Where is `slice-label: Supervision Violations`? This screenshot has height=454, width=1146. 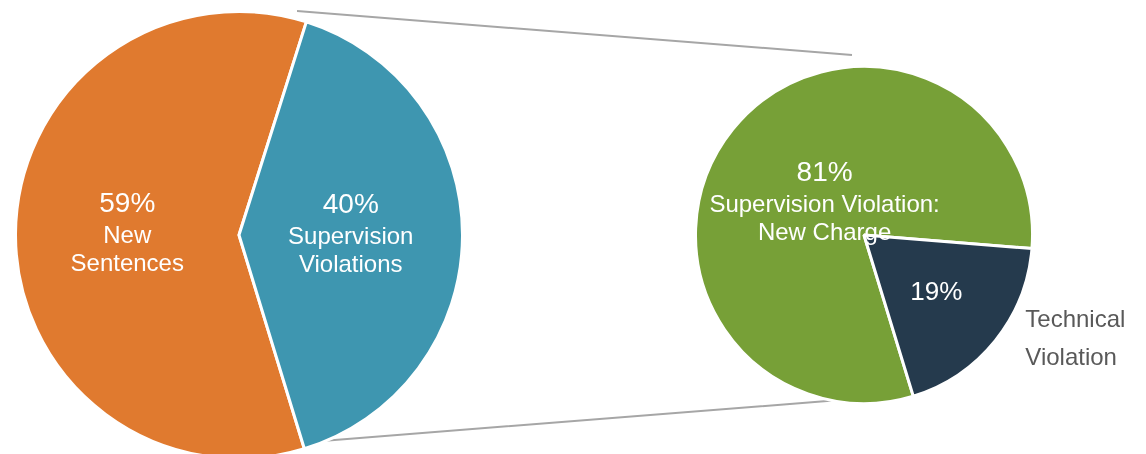 slice-label: Supervision Violations is located at coordinates (351, 250).